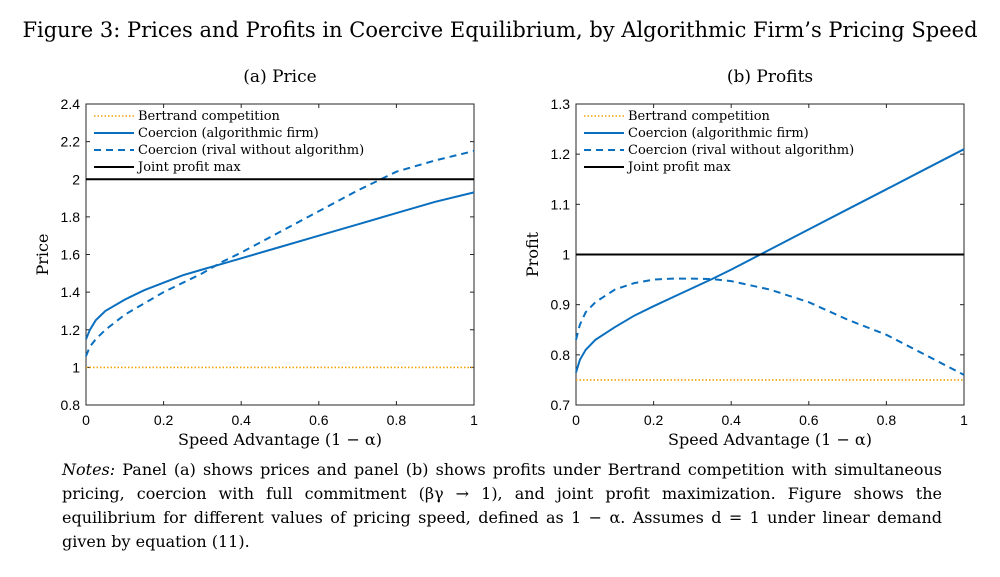 The height and width of the screenshot is (577, 1000). I want to click on price-ytick-label: 1.2, so click(71, 330).